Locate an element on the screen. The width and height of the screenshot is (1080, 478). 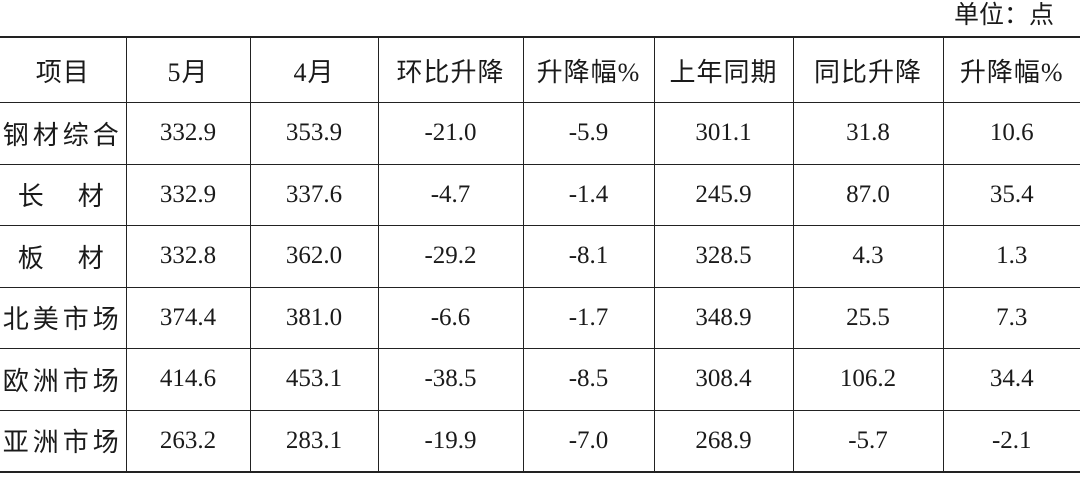
table-cell: 308.4 is located at coordinates (723, 379).